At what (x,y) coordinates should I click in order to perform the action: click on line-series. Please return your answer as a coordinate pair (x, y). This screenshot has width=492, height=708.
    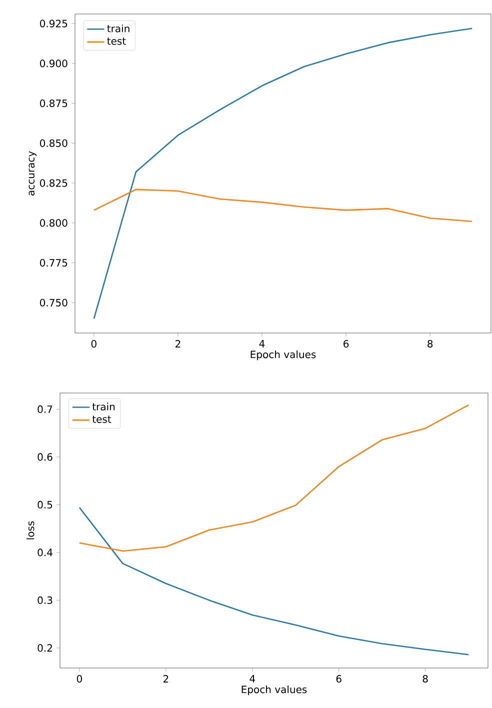
    Looking at the image, I should click on (283, 205).